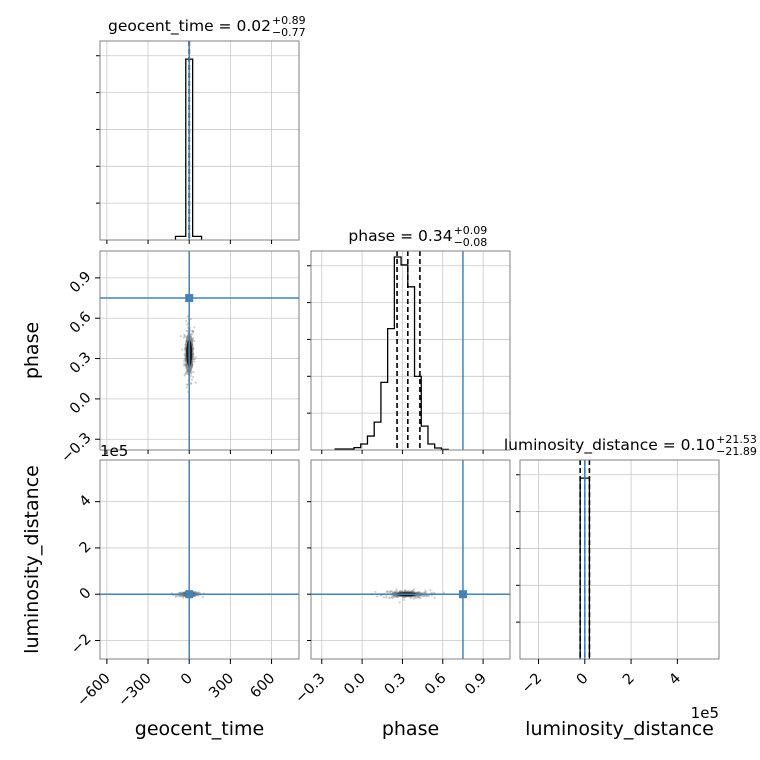 This screenshot has height=760, width=760. I want to click on marginal-title-phase: phase = 0.34, so click(400, 236).